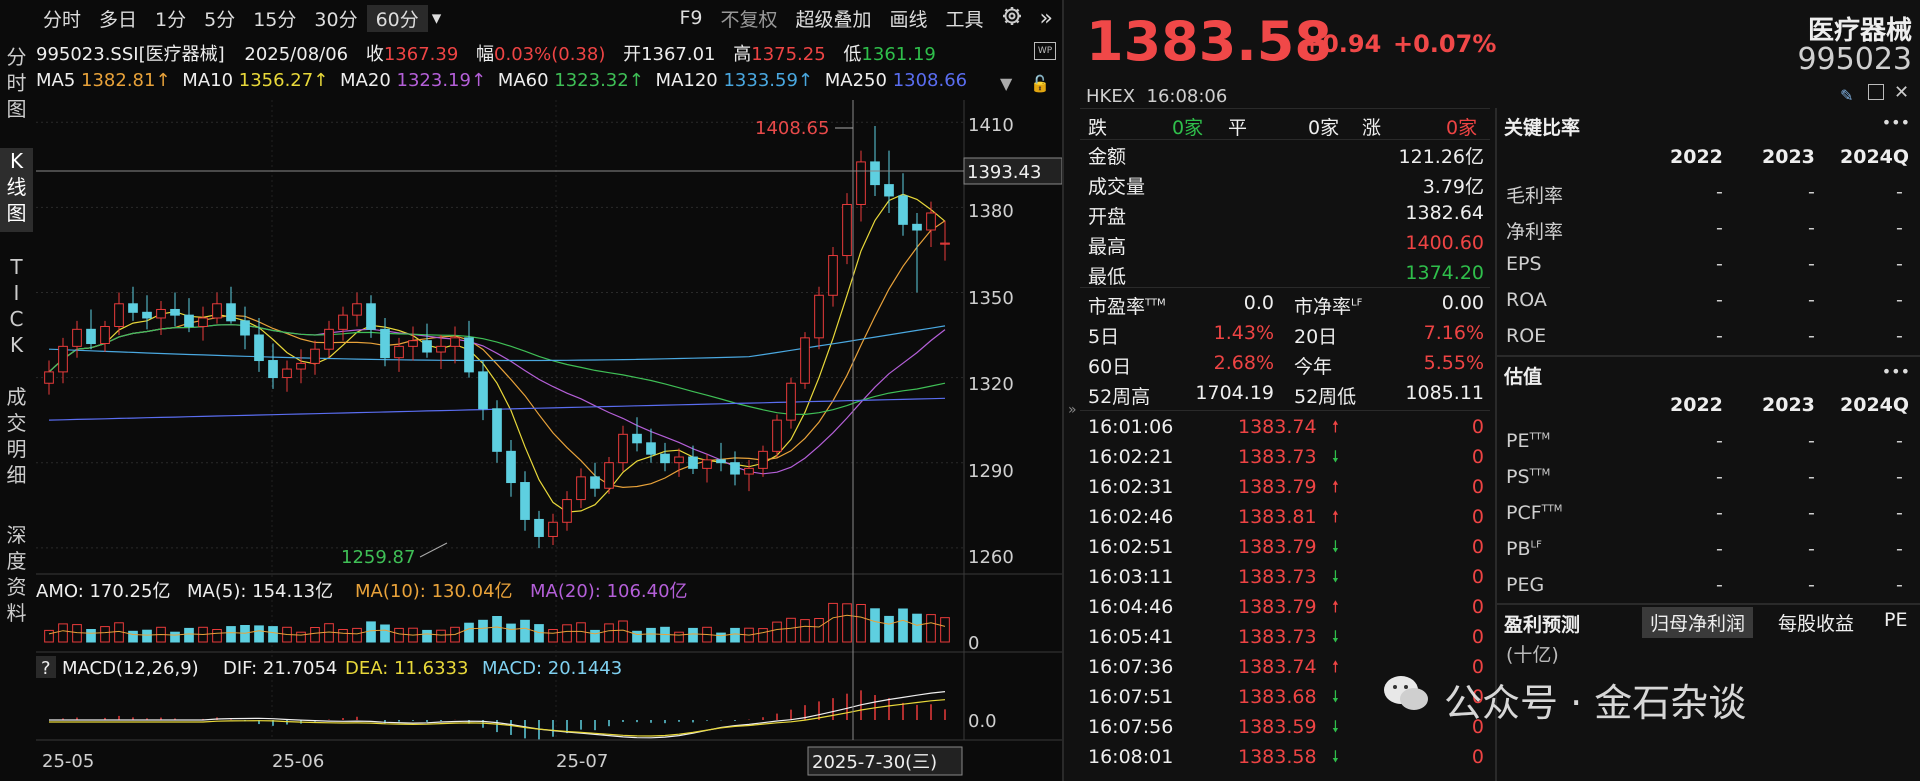  What do you see at coordinates (1895, 122) in the screenshot?
I see `key-ratios-more-icon: •••` at bounding box center [1895, 122].